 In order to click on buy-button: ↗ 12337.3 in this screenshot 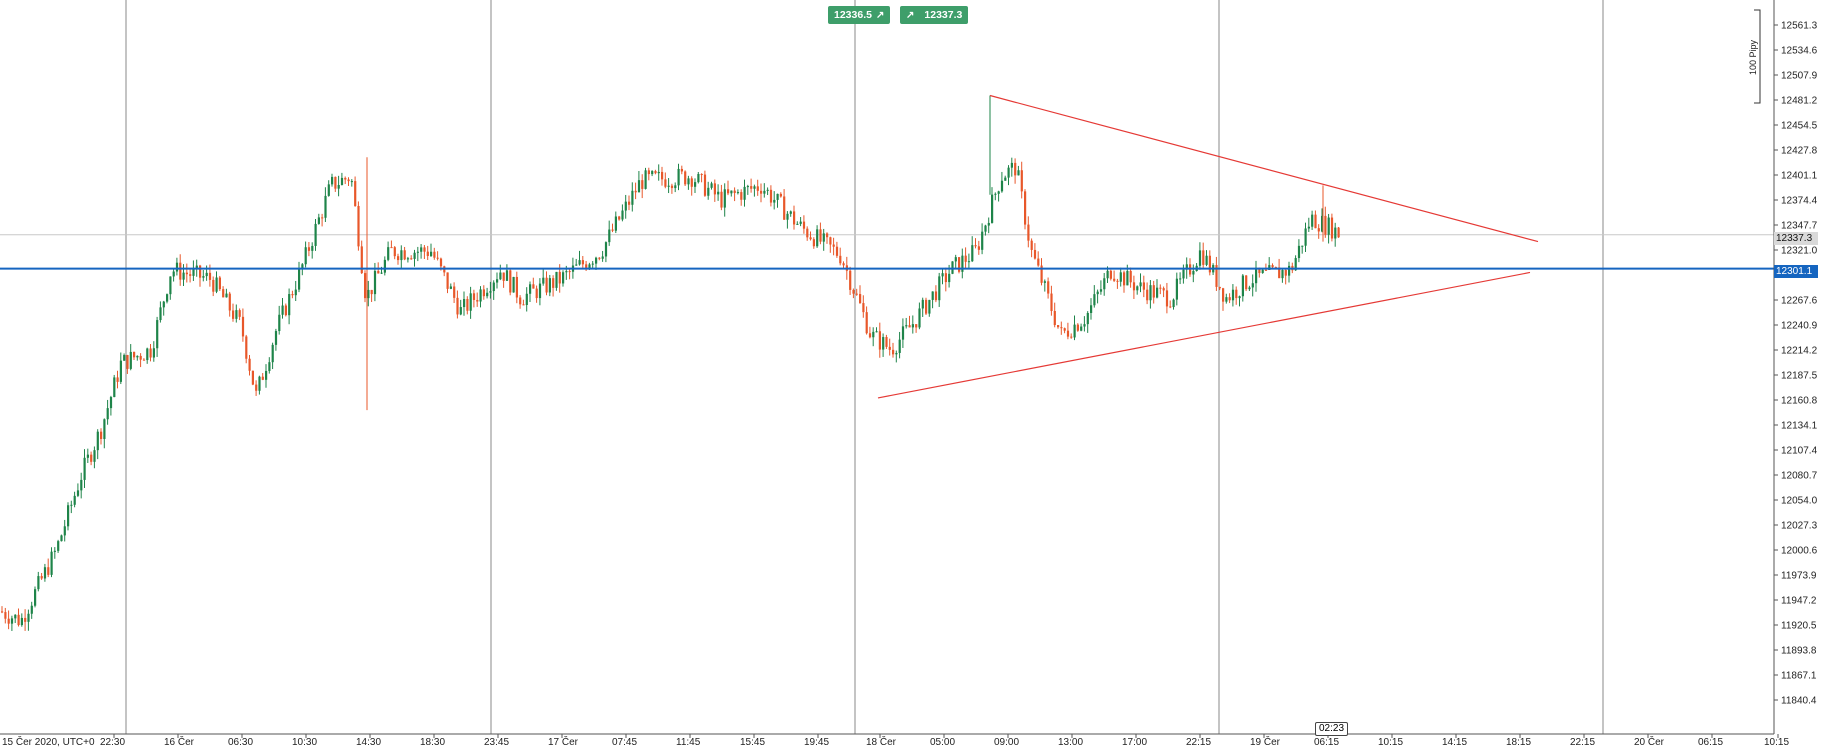, I will do `click(934, 15)`.